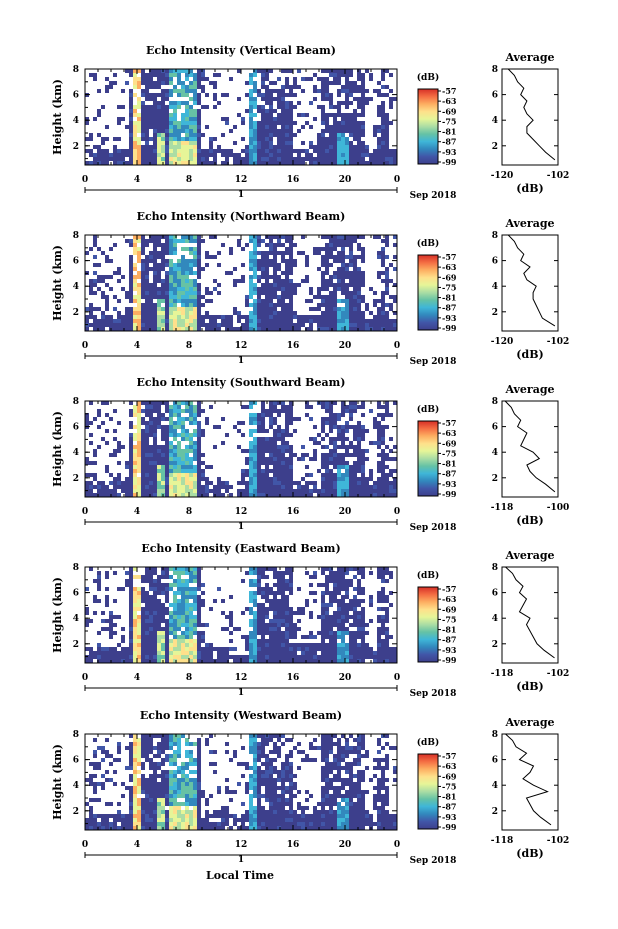 This screenshot has height=929, width=618. I want to click on profile-x-tick-label: -100, so click(558, 508).